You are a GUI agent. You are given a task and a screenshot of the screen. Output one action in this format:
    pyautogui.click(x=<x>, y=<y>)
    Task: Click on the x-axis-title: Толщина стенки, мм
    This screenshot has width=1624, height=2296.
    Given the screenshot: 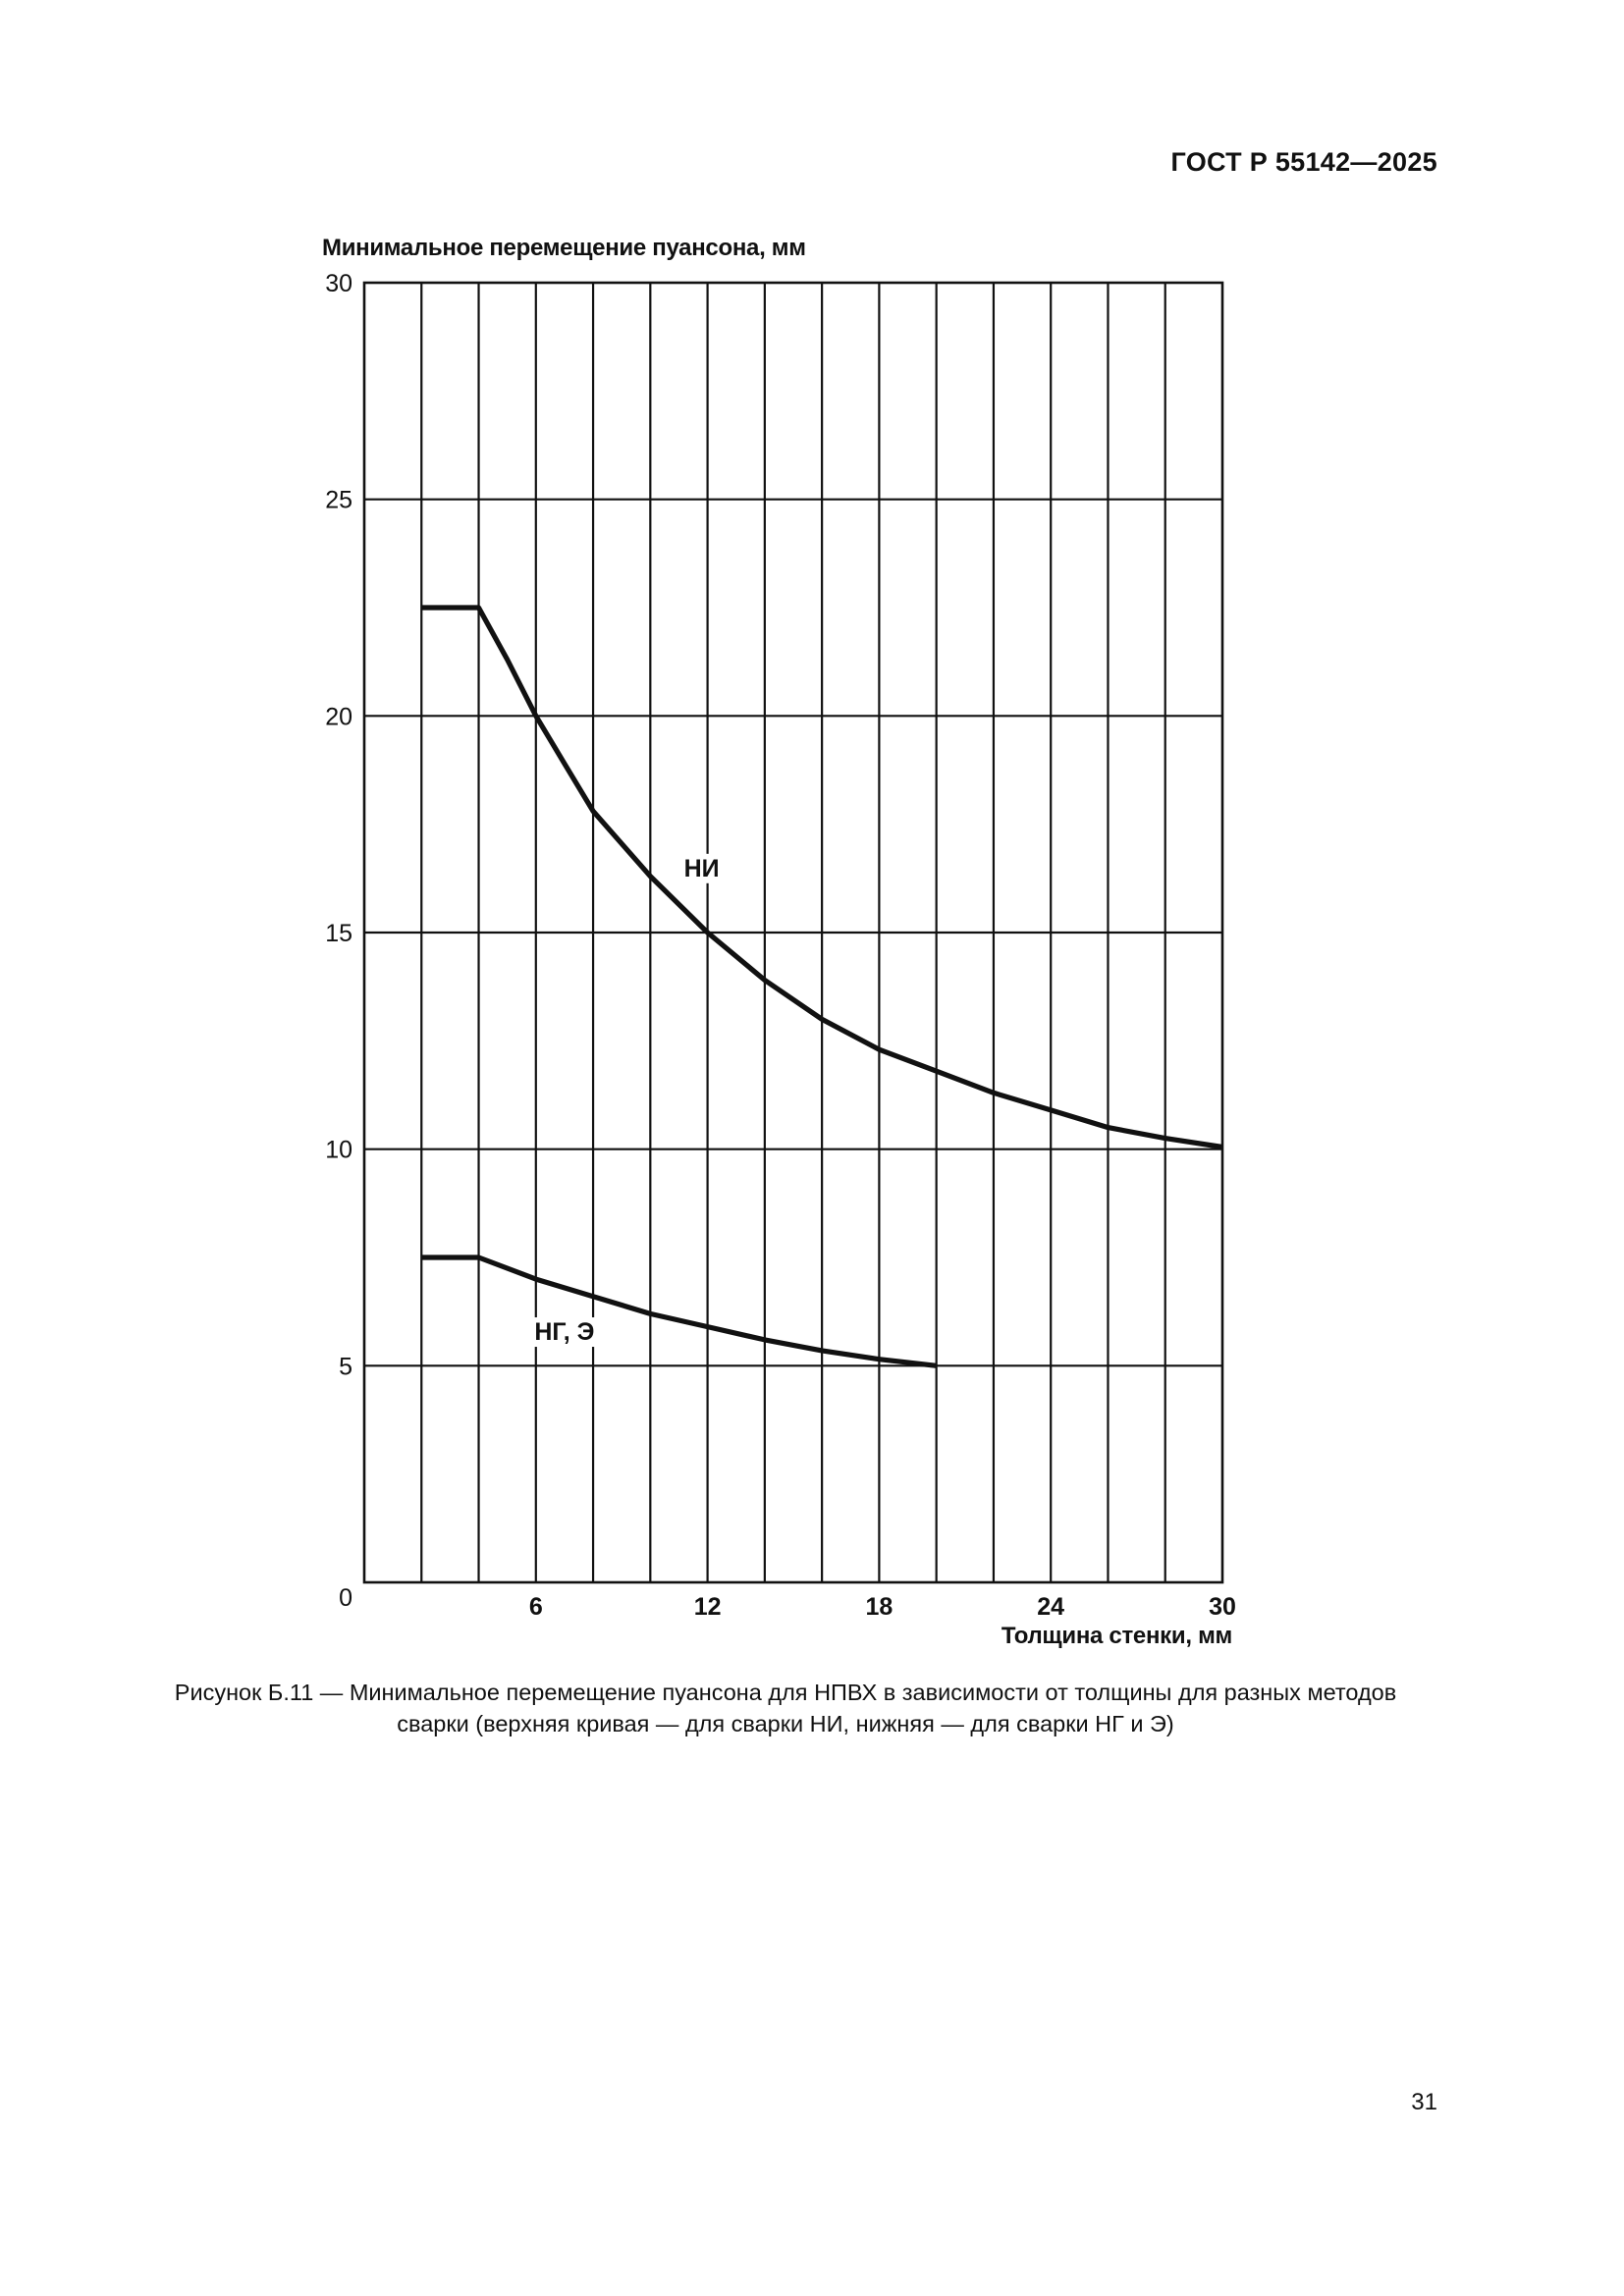 What is the action you would take?
    pyautogui.click(x=1116, y=1636)
    